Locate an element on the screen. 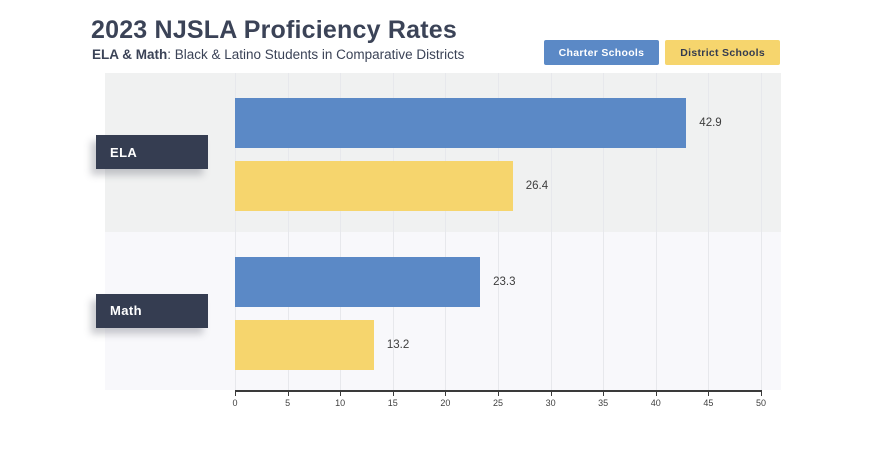 The width and height of the screenshot is (890, 452). x-axis-tick-label-20: 20 is located at coordinates (445, 403).